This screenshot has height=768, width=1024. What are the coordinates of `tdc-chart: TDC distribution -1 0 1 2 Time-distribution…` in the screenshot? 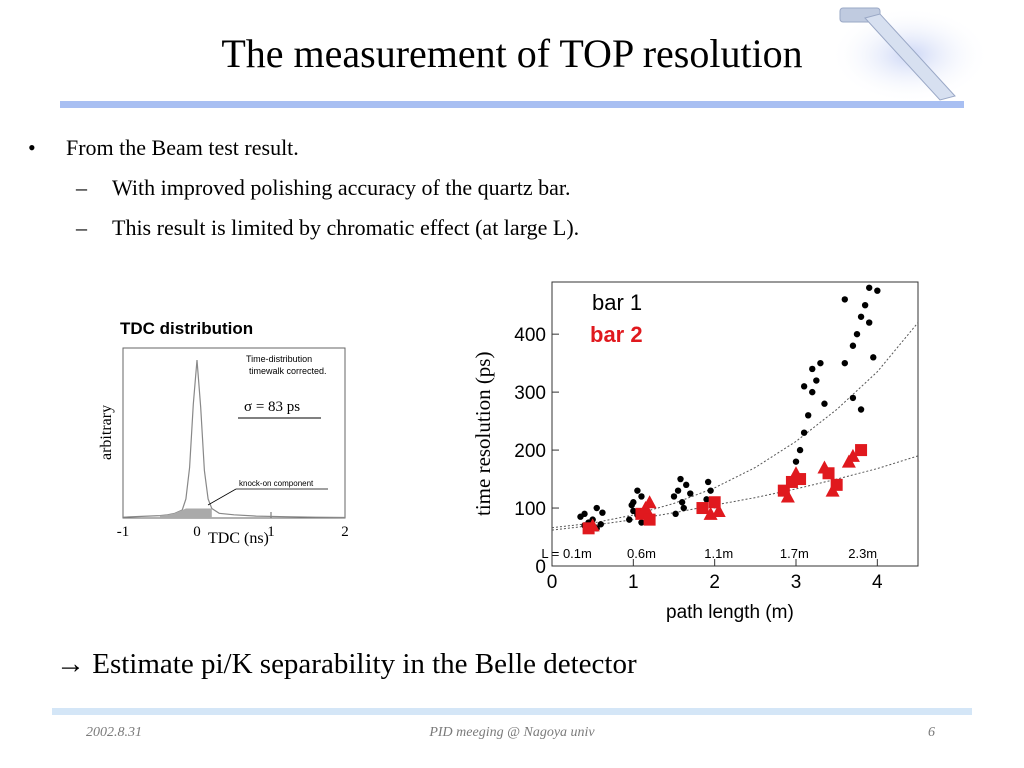 It's located at (223, 433).